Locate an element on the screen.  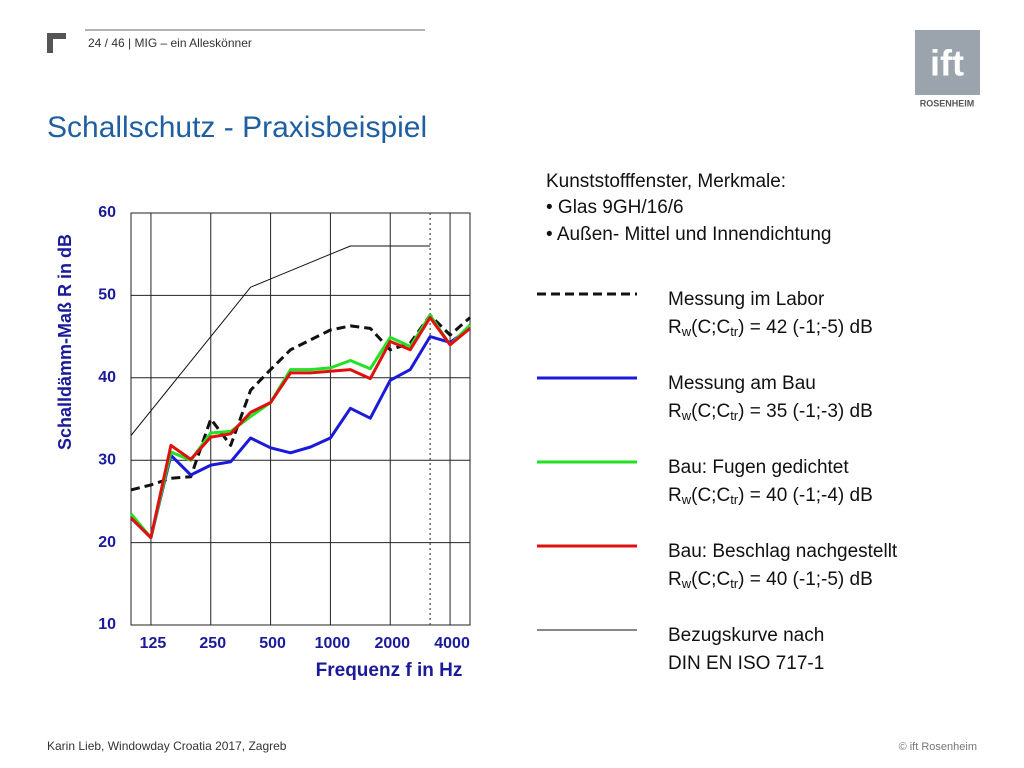
x-tick-label: 500 is located at coordinates (272, 643).